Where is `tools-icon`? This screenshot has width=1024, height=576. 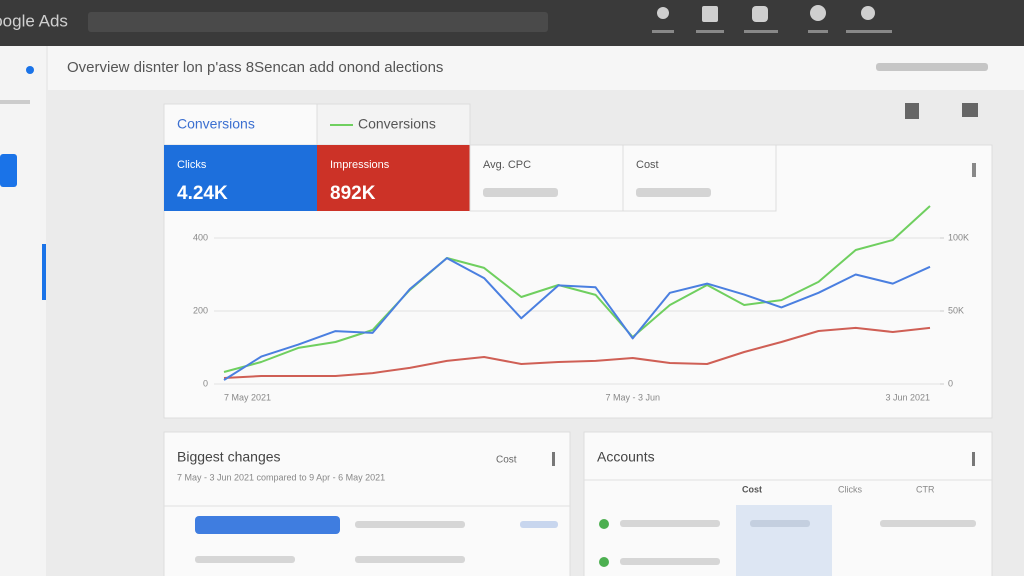 tools-icon is located at coordinates (760, 14).